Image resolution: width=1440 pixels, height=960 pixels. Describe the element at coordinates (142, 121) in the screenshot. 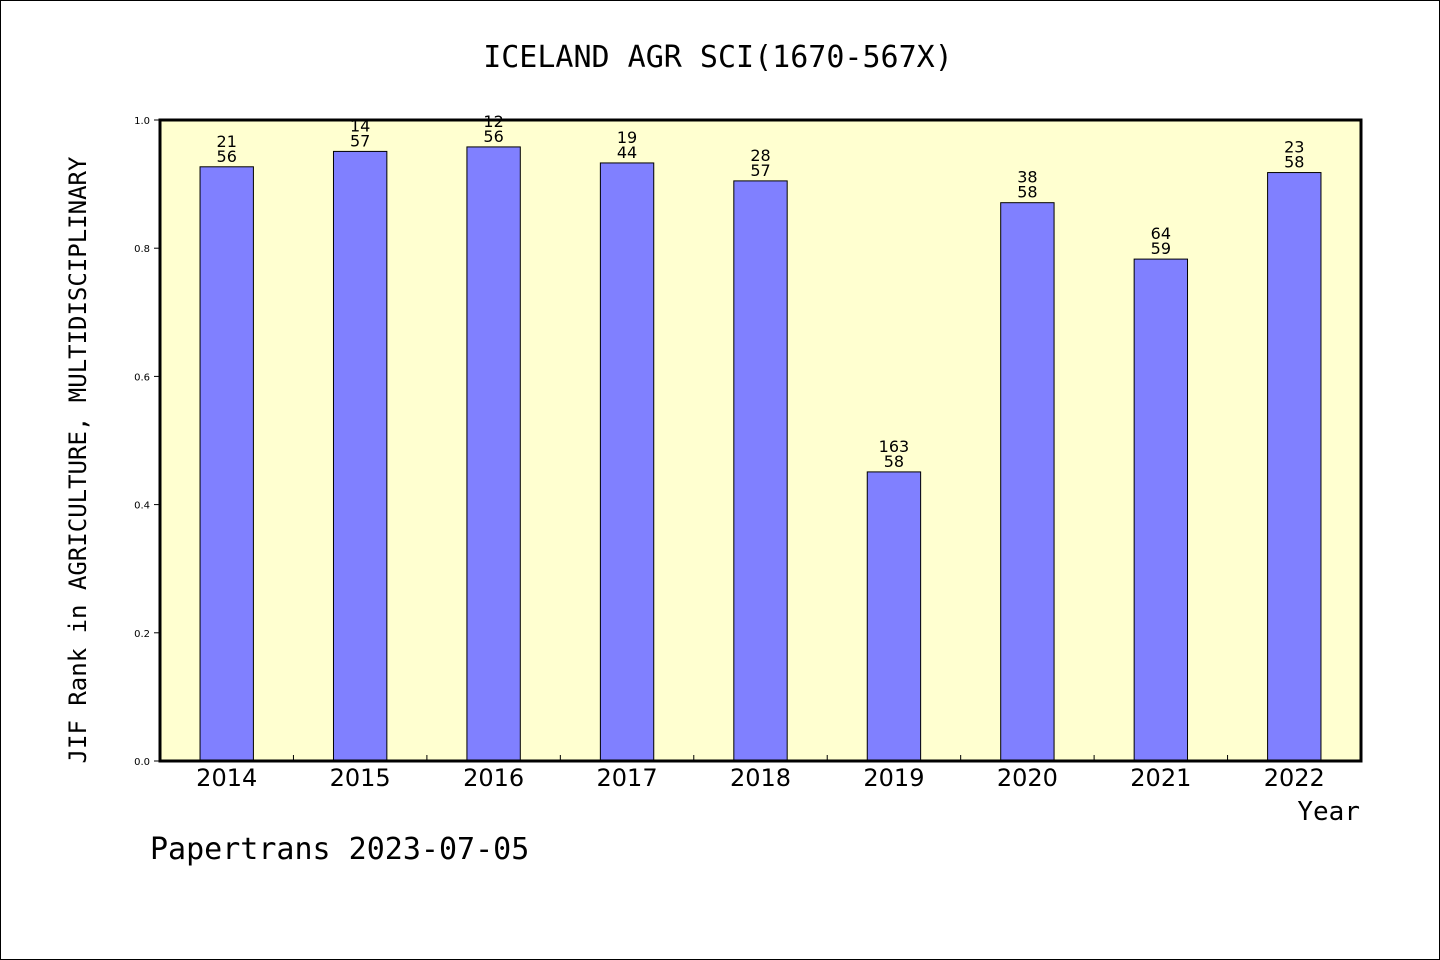

I see `y-tick-label: 1.0` at that location.